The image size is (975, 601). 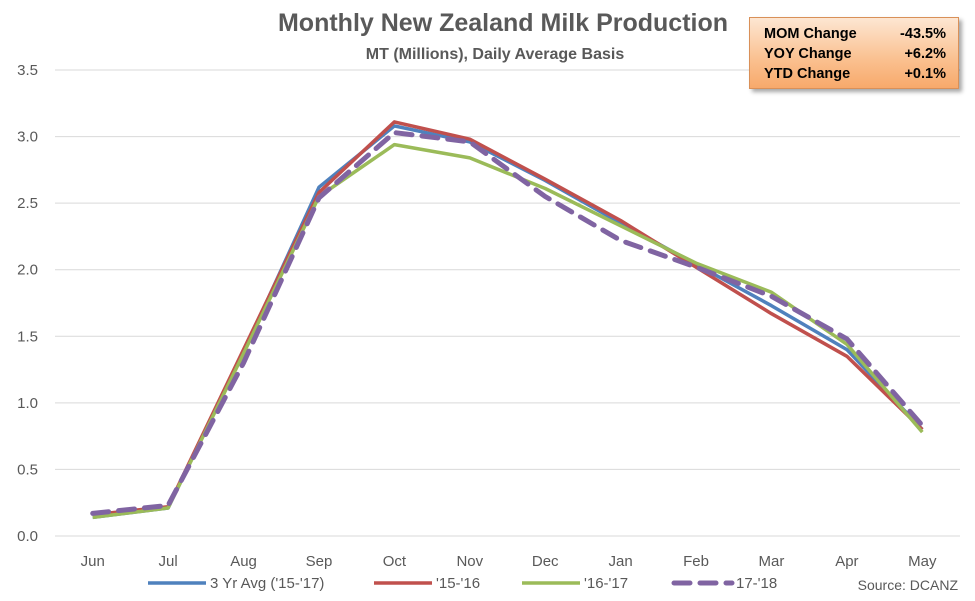 What do you see at coordinates (855, 74) in the screenshot?
I see `stat-row-ytd: YTD Change +0.1%` at bounding box center [855, 74].